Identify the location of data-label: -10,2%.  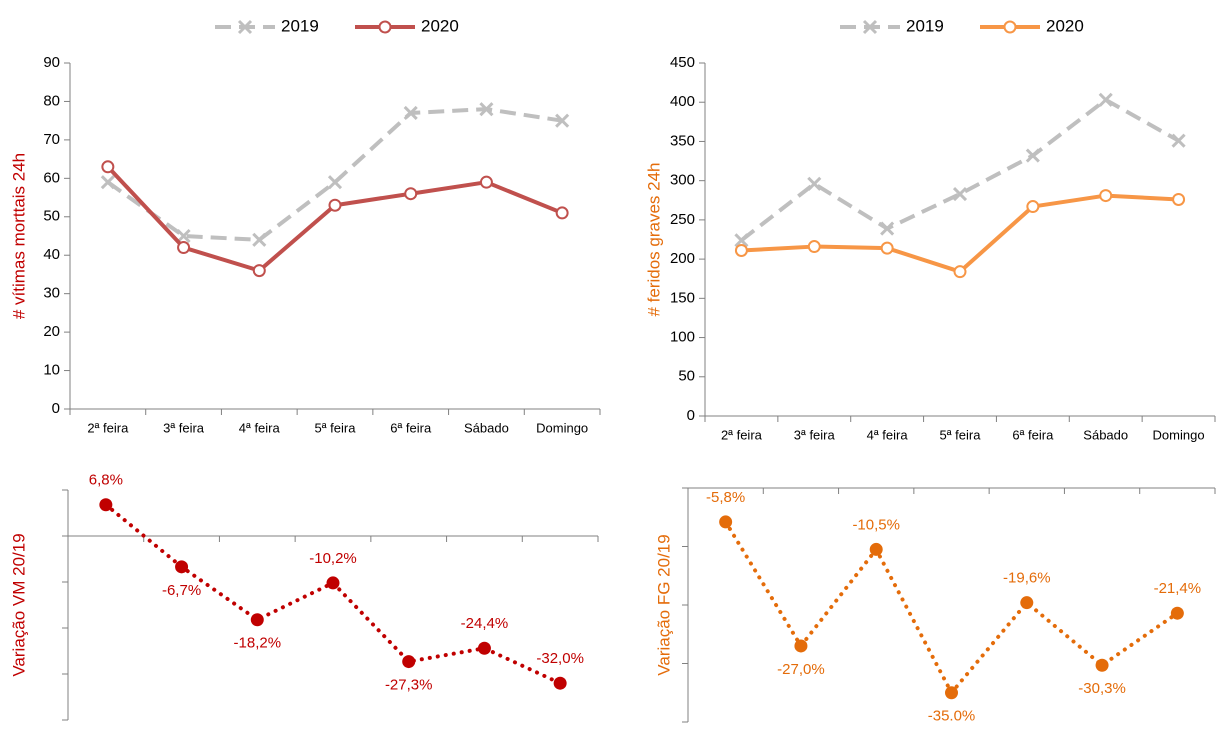
(333, 558).